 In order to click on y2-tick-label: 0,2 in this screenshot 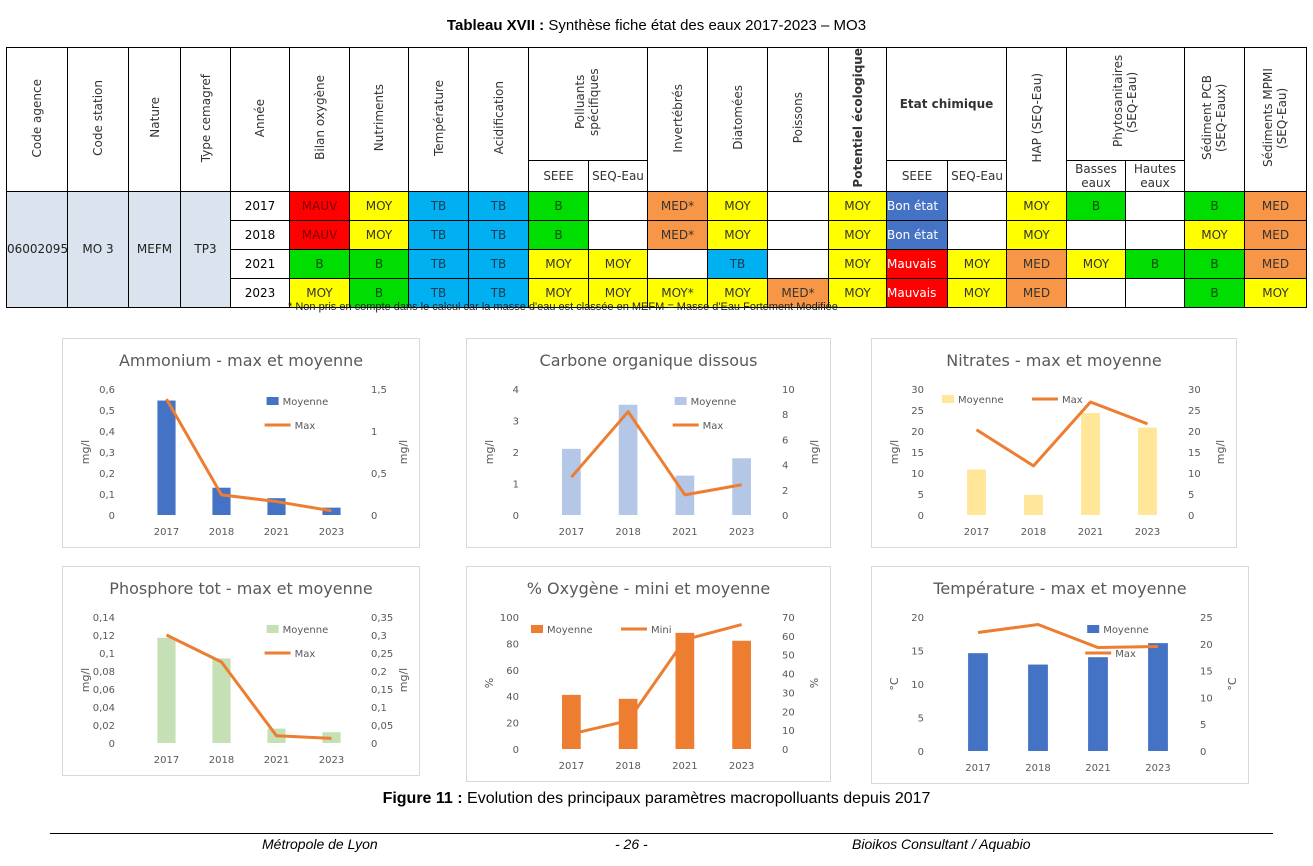, I will do `click(379, 672)`.